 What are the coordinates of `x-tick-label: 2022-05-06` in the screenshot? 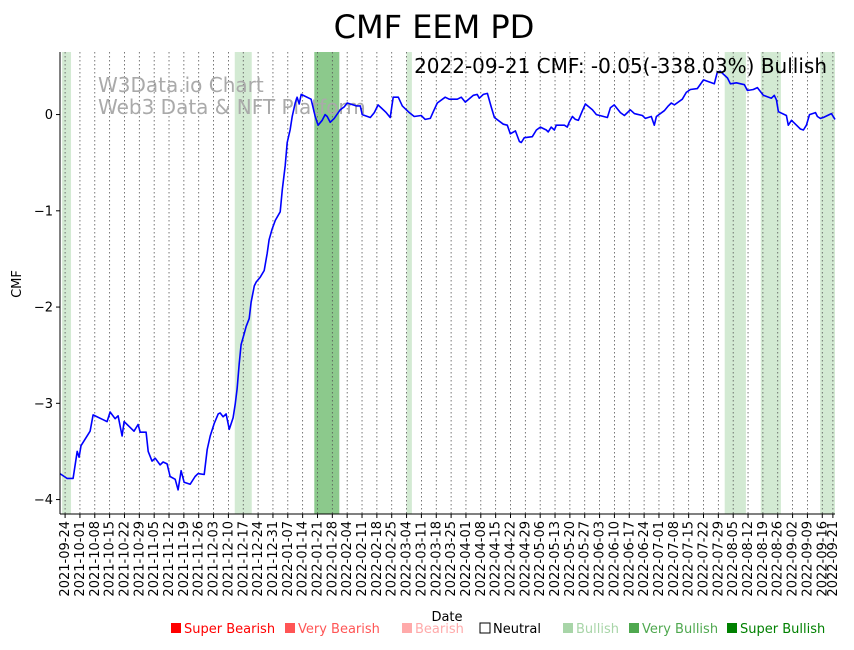 It's located at (540, 559).